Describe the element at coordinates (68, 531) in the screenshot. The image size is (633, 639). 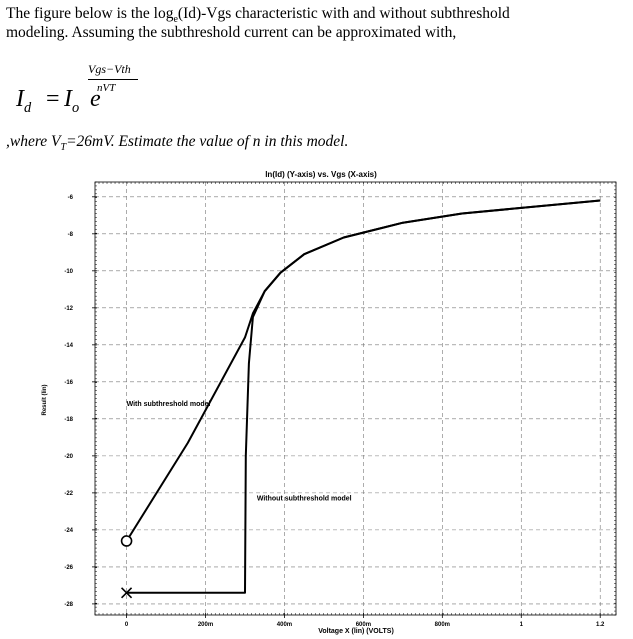
I see `y-tick-label: -24` at that location.